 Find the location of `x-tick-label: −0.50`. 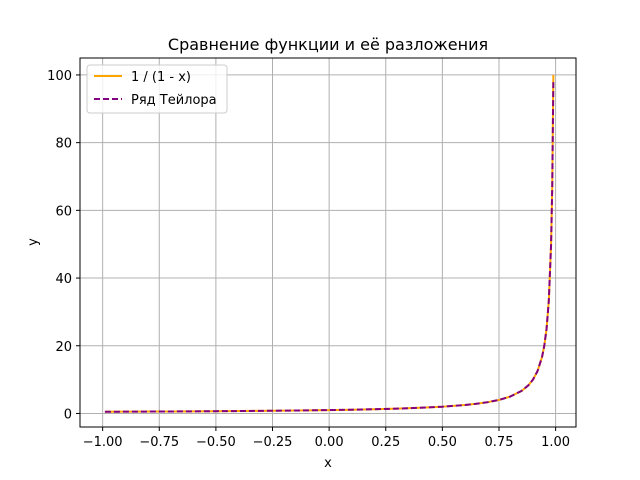

x-tick-label: −0.50 is located at coordinates (216, 442).